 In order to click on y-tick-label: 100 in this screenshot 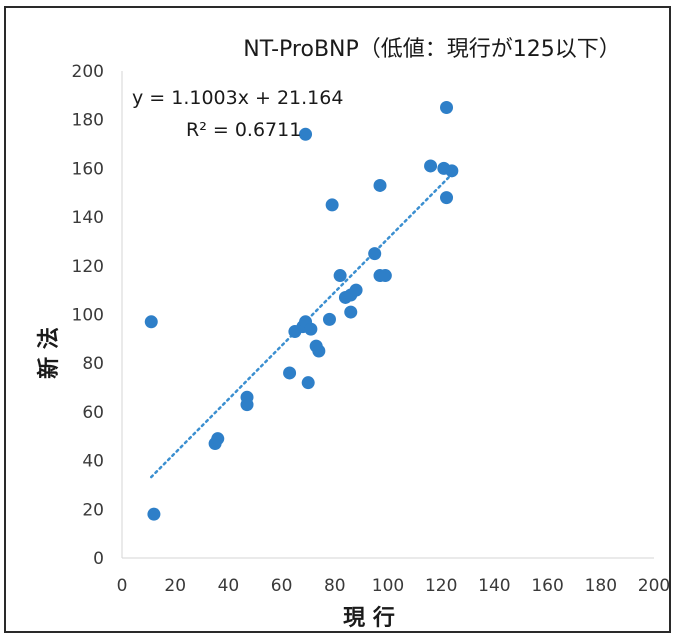, I will do `click(88, 316)`.